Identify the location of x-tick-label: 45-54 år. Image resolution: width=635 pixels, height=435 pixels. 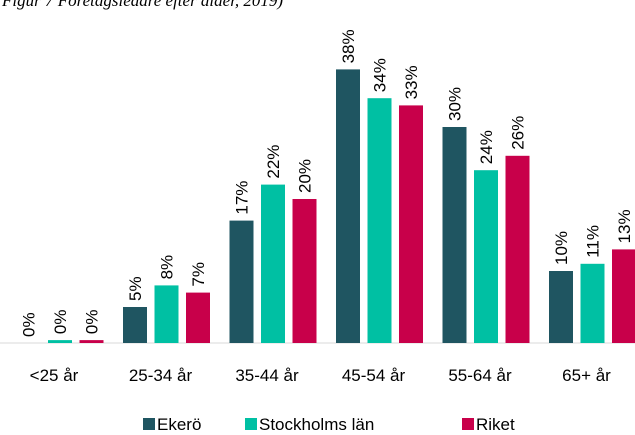
(374, 375).